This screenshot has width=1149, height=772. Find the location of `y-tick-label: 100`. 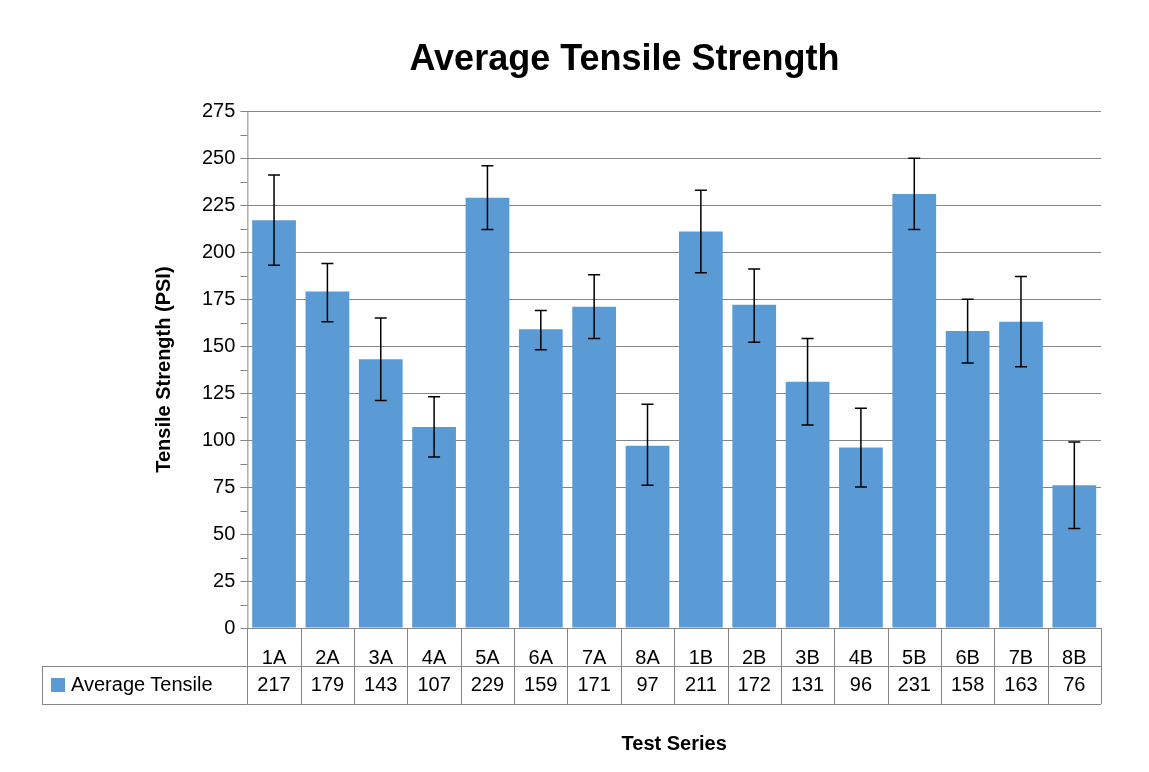

y-tick-label: 100 is located at coordinates (218, 438).